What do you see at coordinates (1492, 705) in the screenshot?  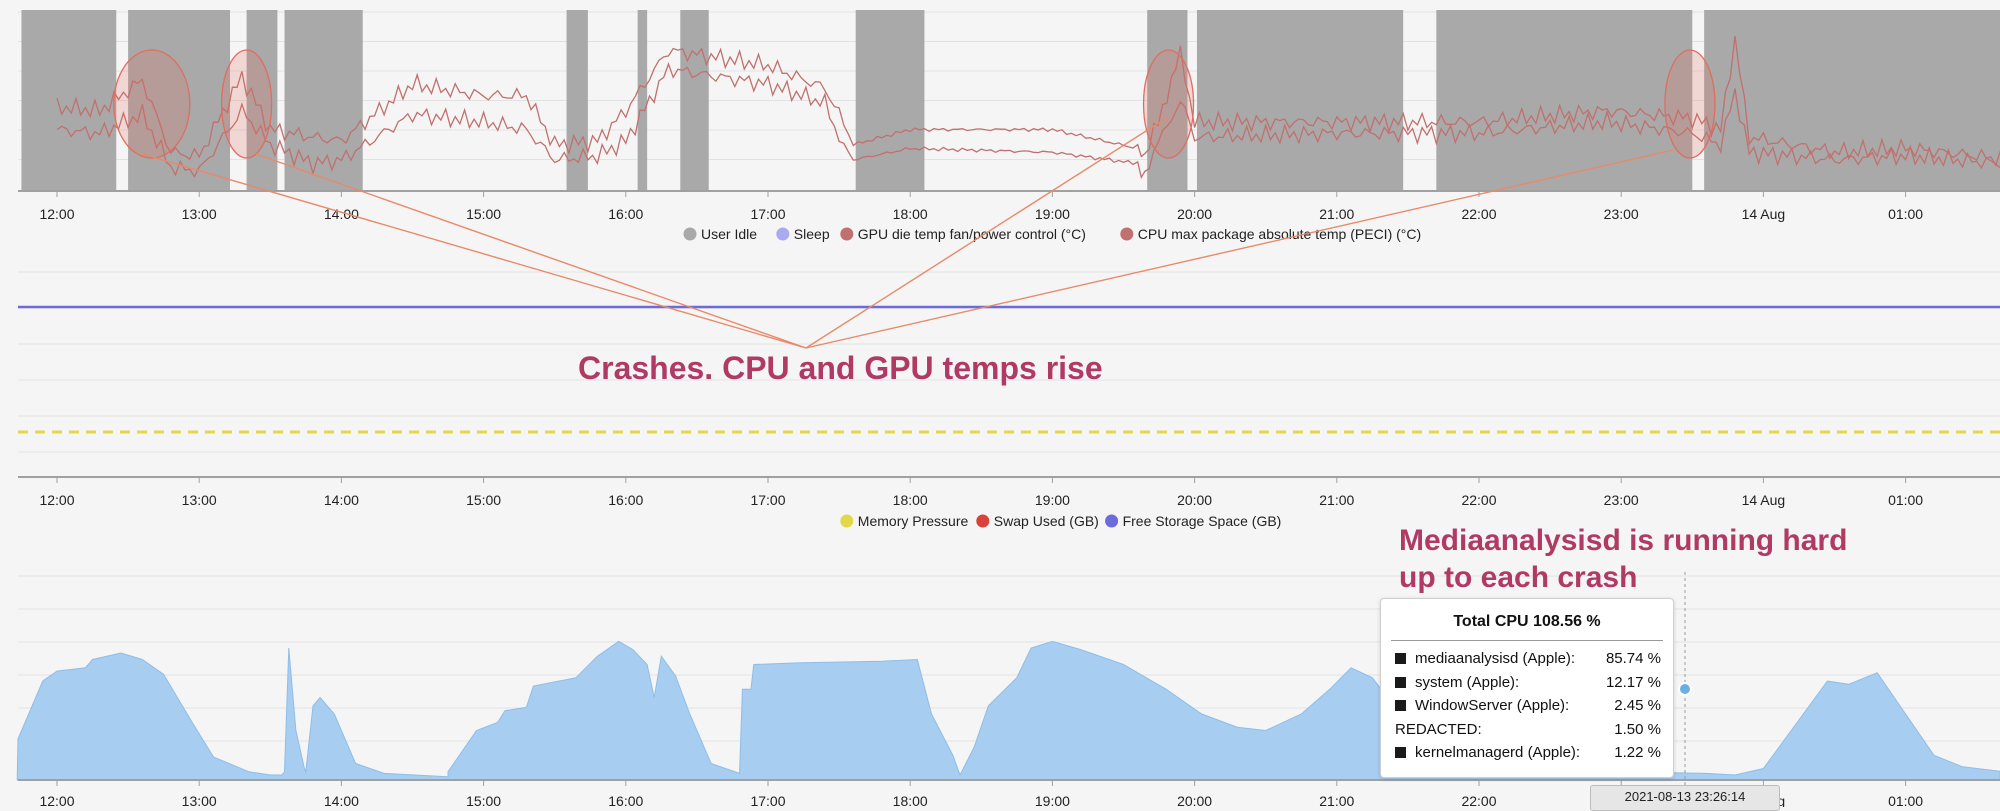 I see `tooltip-row-label: WindowServer (Apple):` at bounding box center [1492, 705].